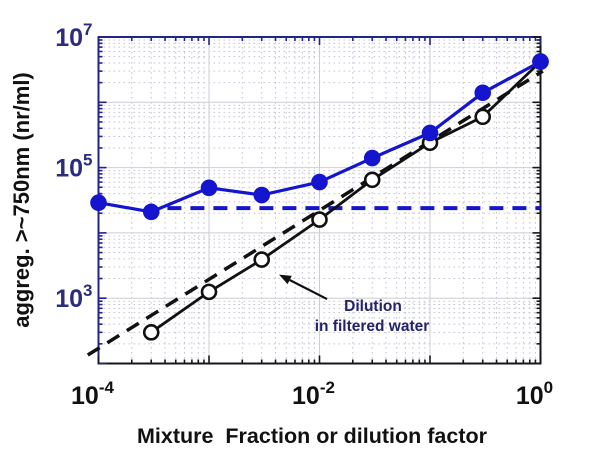 The image size is (600, 475). What do you see at coordinates (373, 306) in the screenshot?
I see `annotation-line-1: Dilution` at bounding box center [373, 306].